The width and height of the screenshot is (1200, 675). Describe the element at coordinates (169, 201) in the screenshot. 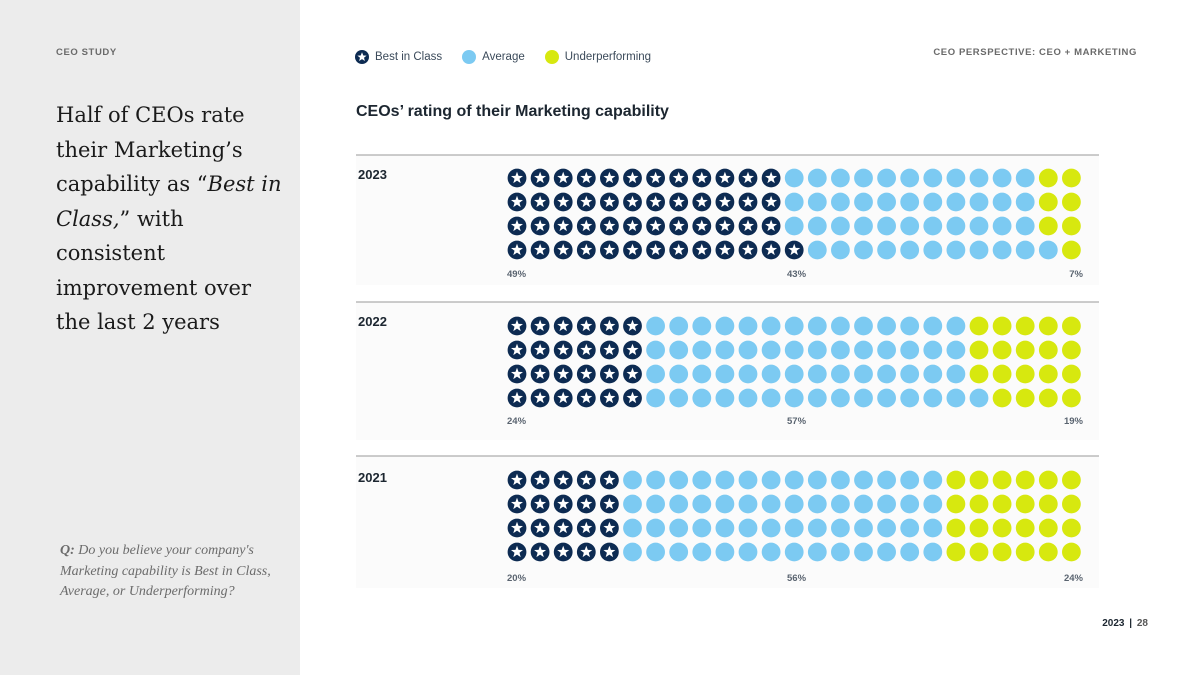

I see `headline-emphasis: Best in Class,` at that location.